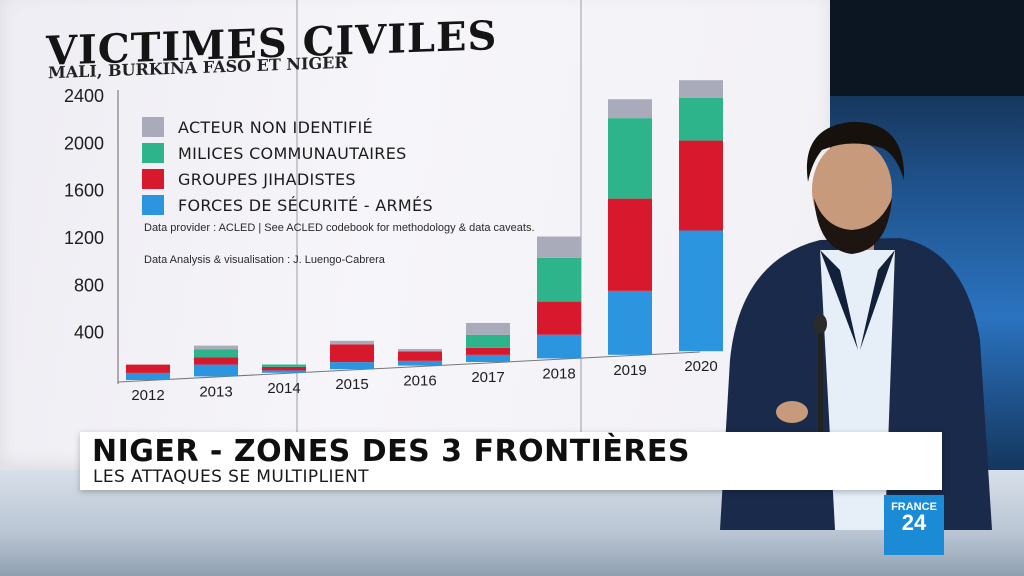 Image resolution: width=1024 pixels, height=576 pixels. I want to click on y-tick-label: 400, so click(89, 333).